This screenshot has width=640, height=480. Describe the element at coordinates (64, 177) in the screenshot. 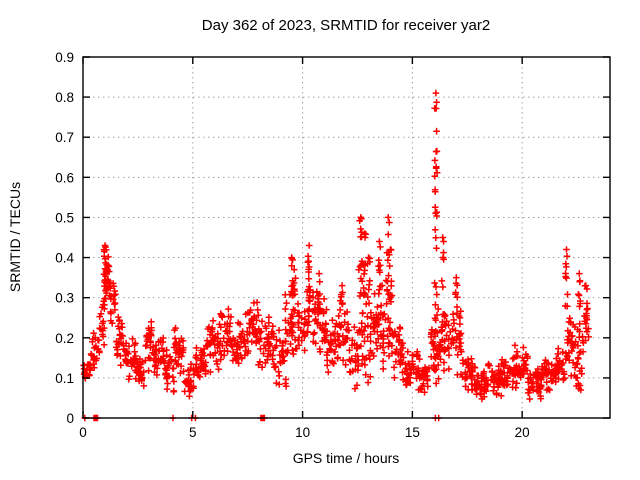

I see `y-tick-label: 0.6` at that location.